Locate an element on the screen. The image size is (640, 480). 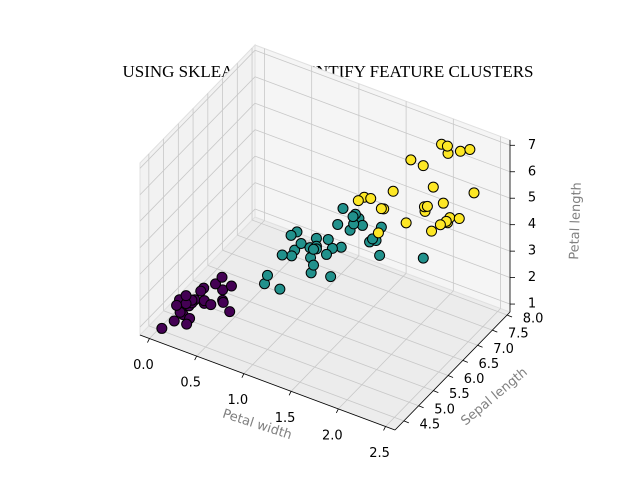
z-tick-label: 4 is located at coordinates (532, 224).